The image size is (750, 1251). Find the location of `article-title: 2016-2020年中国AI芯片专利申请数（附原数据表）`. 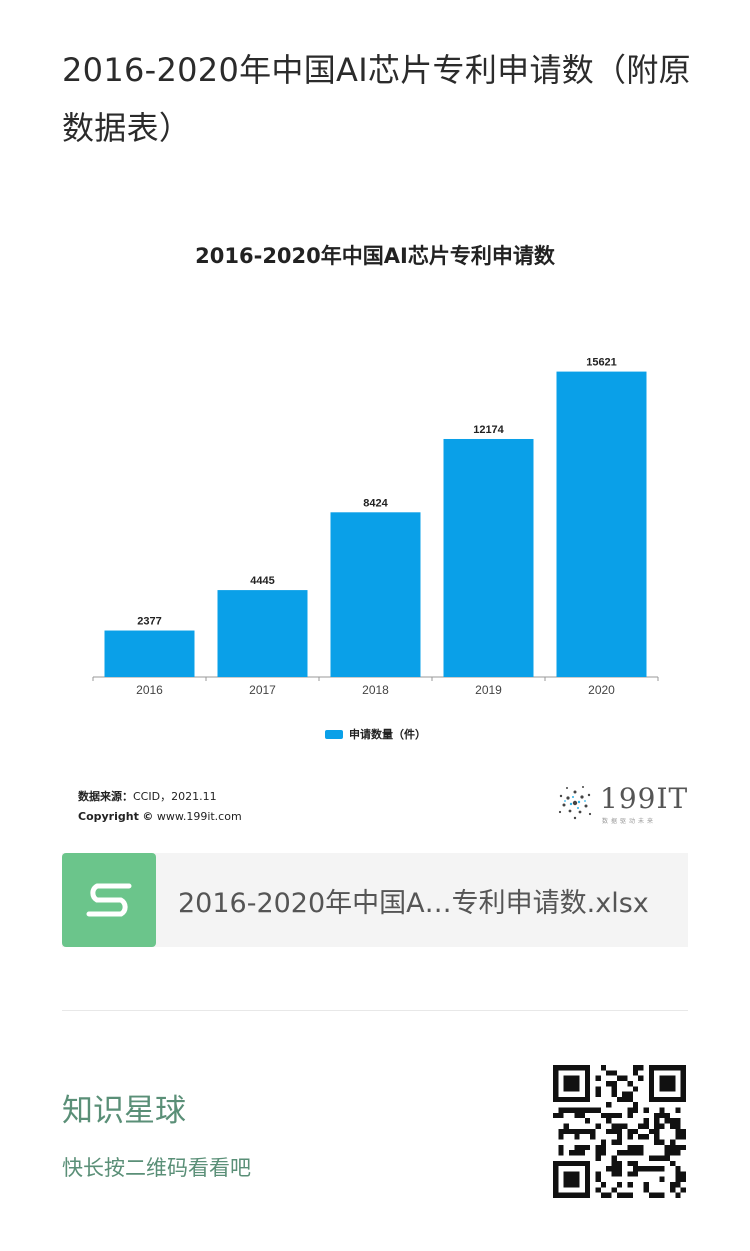

article-title: 2016-2020年中国AI芯片专利申请数（附原数据表） is located at coordinates (376, 99).